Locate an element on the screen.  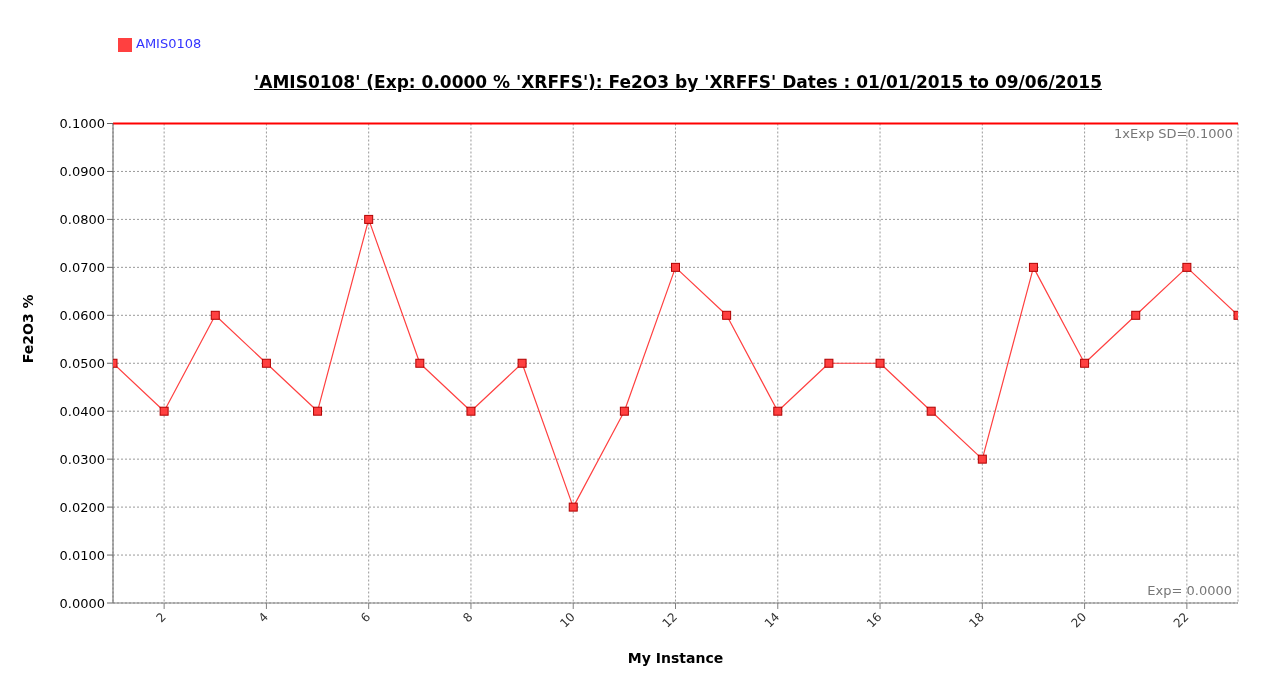
x-tick-label: 4 is located at coordinates (263, 617).